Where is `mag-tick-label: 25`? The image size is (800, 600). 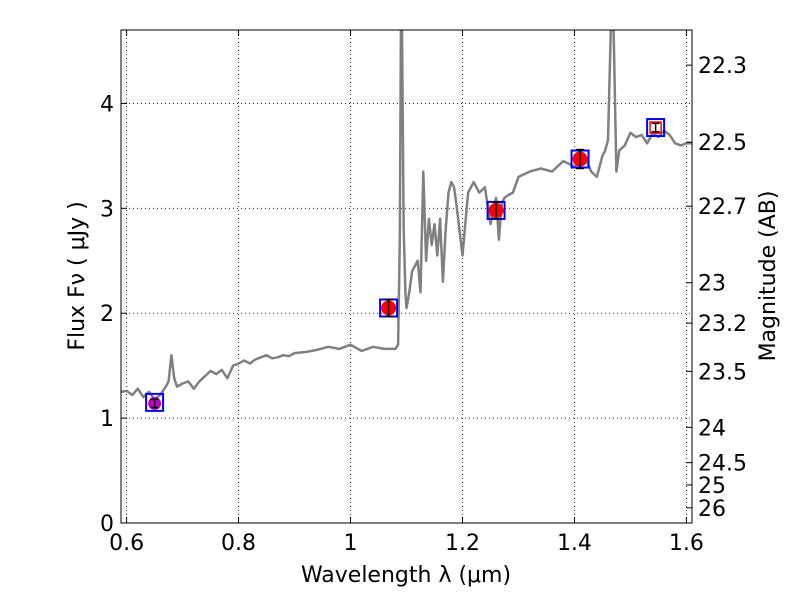 mag-tick-label: 25 is located at coordinates (712, 486).